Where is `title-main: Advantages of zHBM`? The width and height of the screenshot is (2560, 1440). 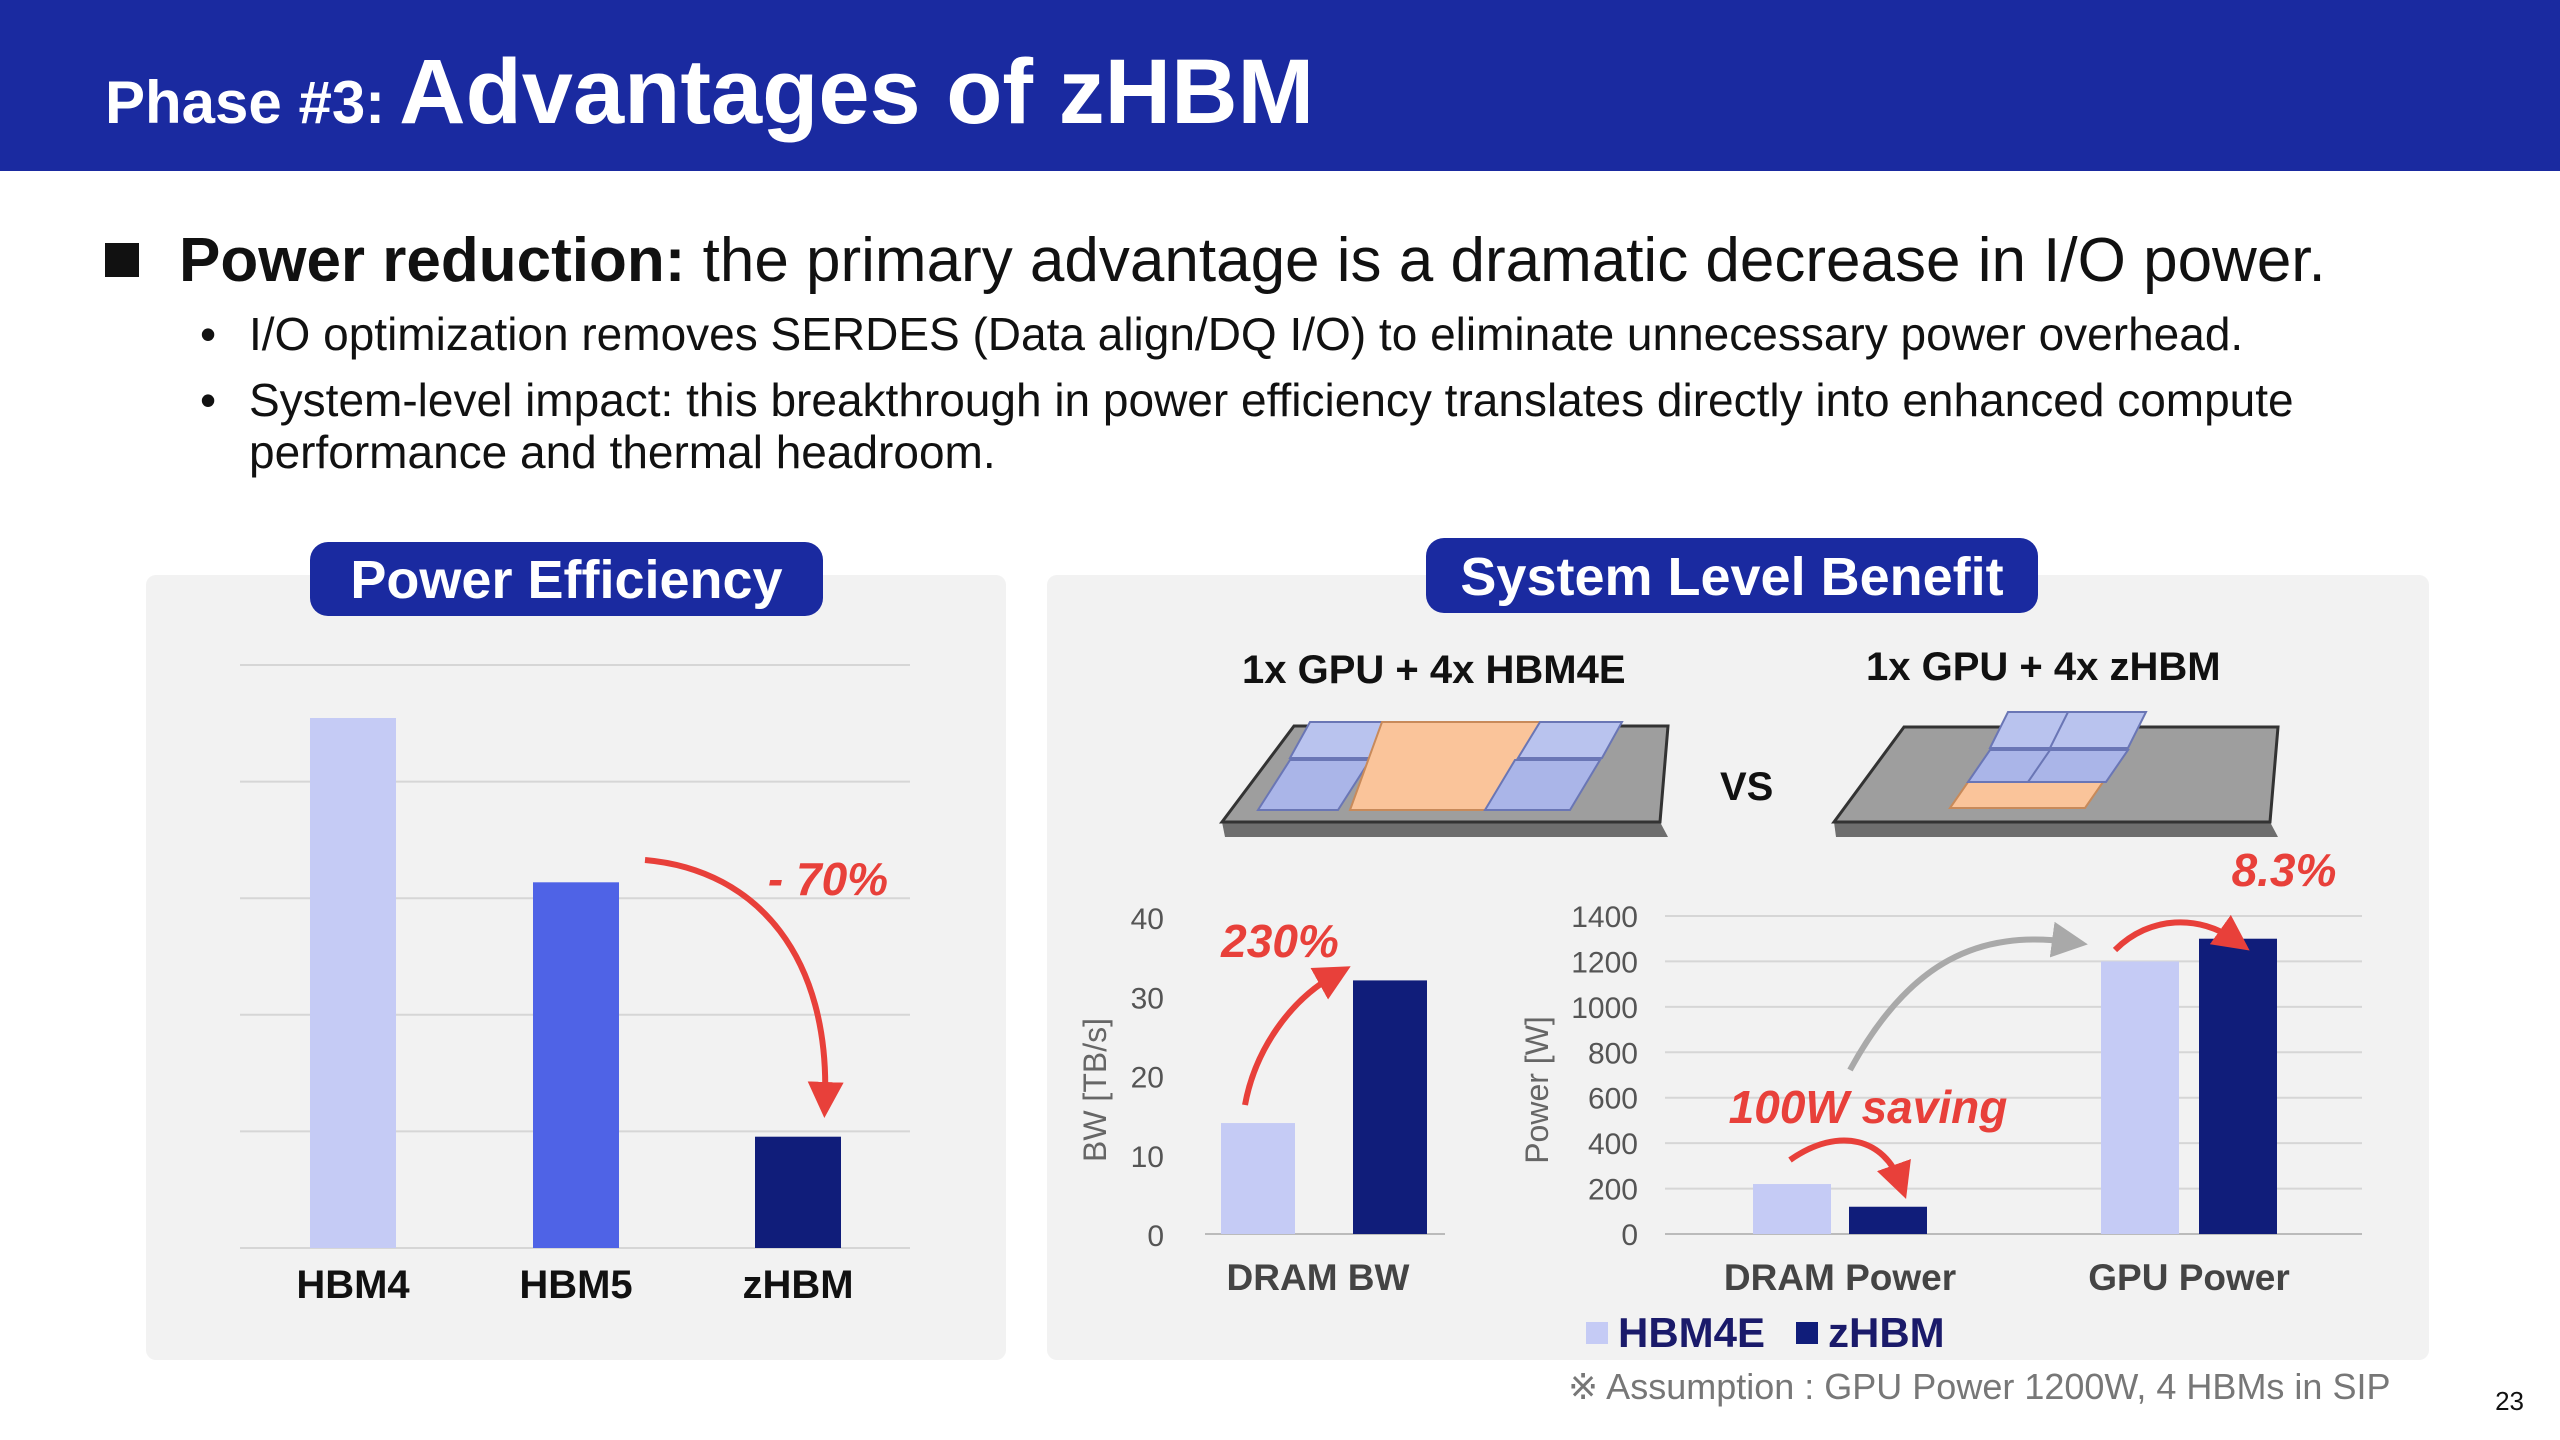
title-main: Advantages of zHBM is located at coordinates (857, 92).